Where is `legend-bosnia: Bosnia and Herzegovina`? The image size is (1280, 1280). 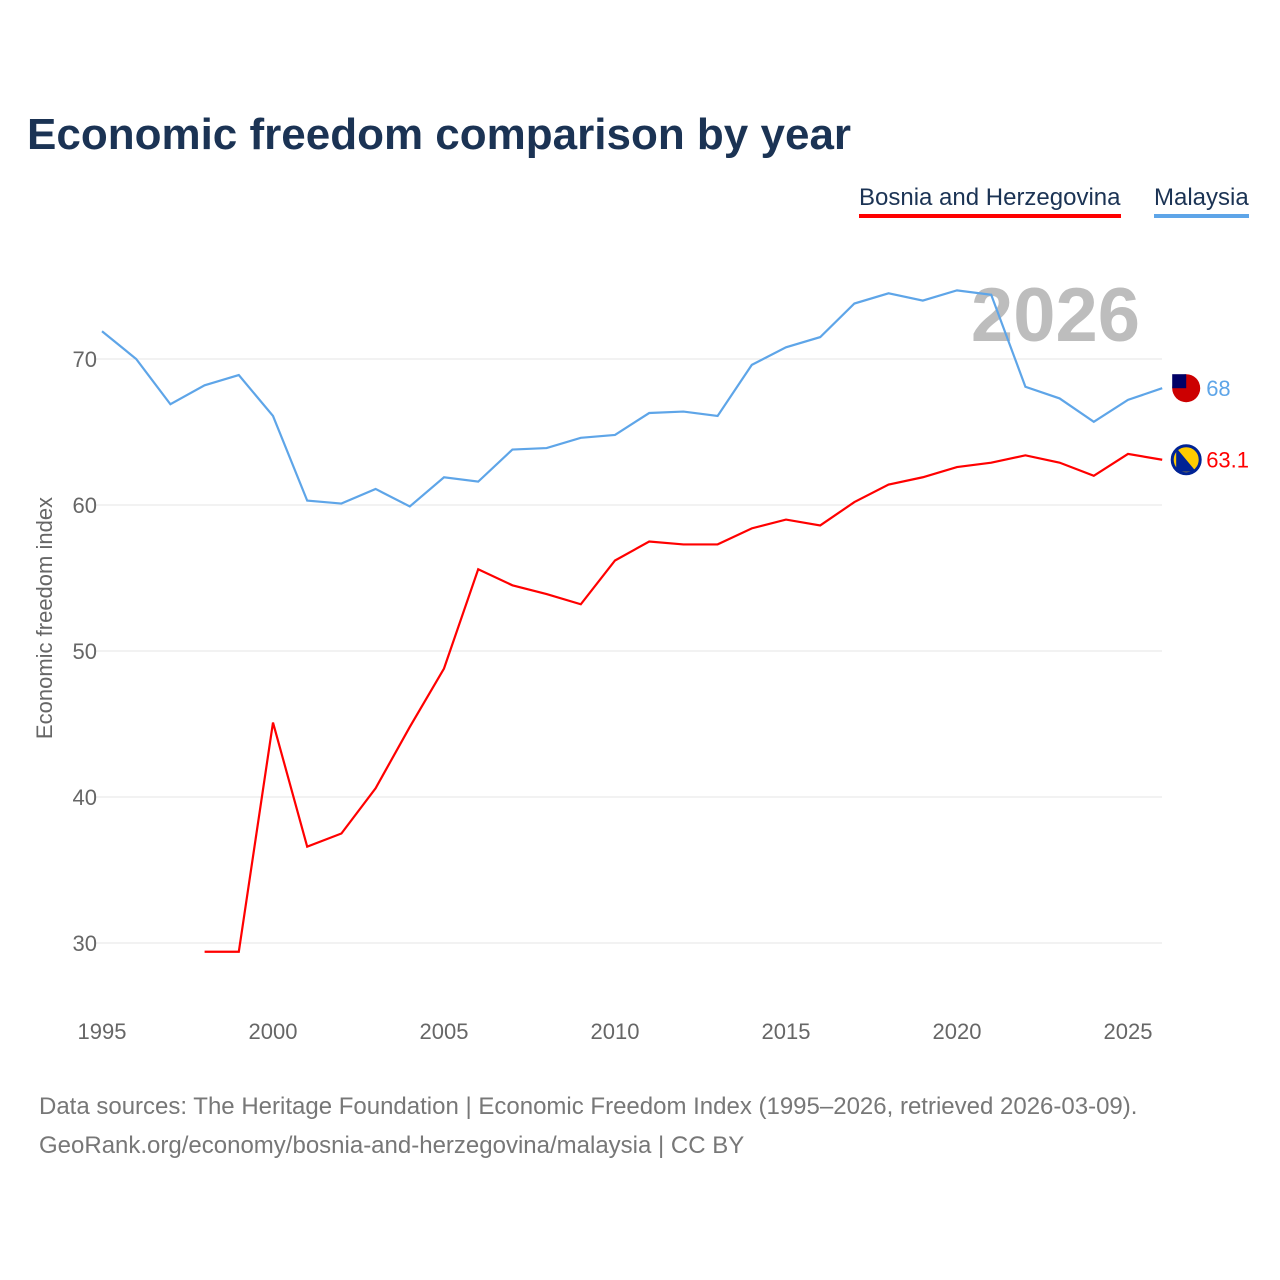 legend-bosnia: Bosnia and Herzegovina is located at coordinates (990, 201).